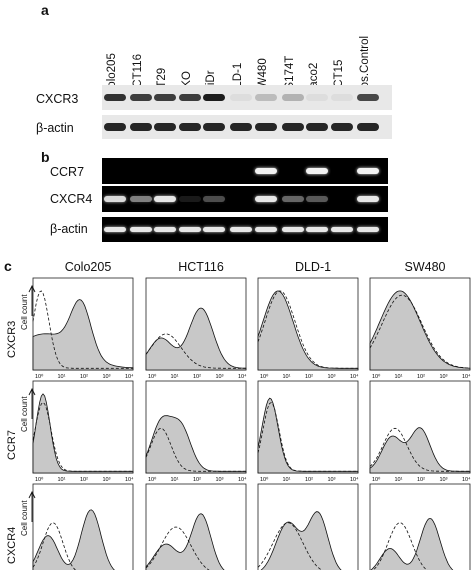 This screenshot has height=570, width=474. Describe the element at coordinates (8, 266) in the screenshot. I see `panel-c-label: c` at that location.